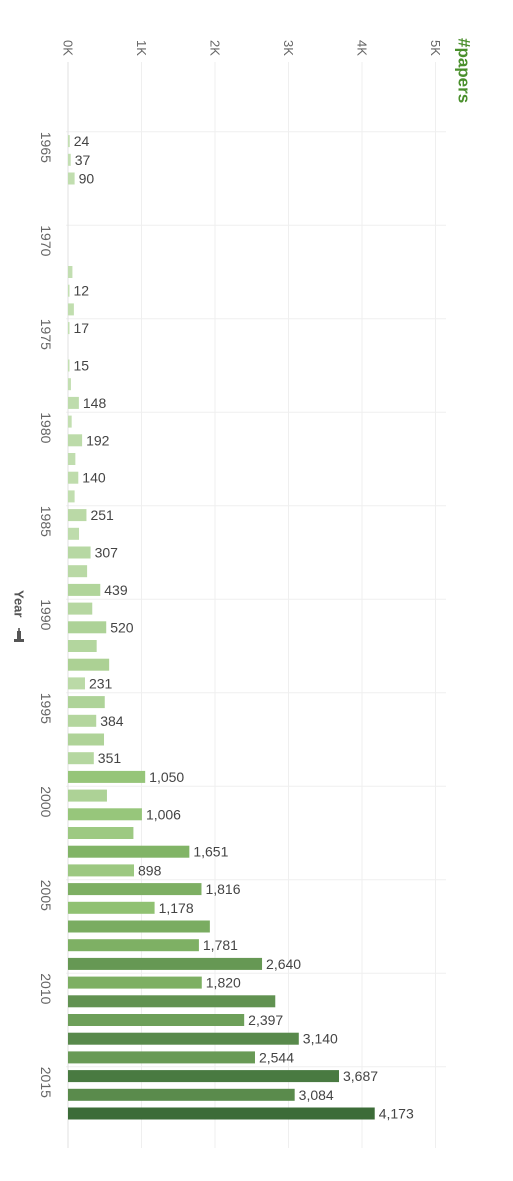  I want to click on data-label-1991: 520, so click(122, 627).